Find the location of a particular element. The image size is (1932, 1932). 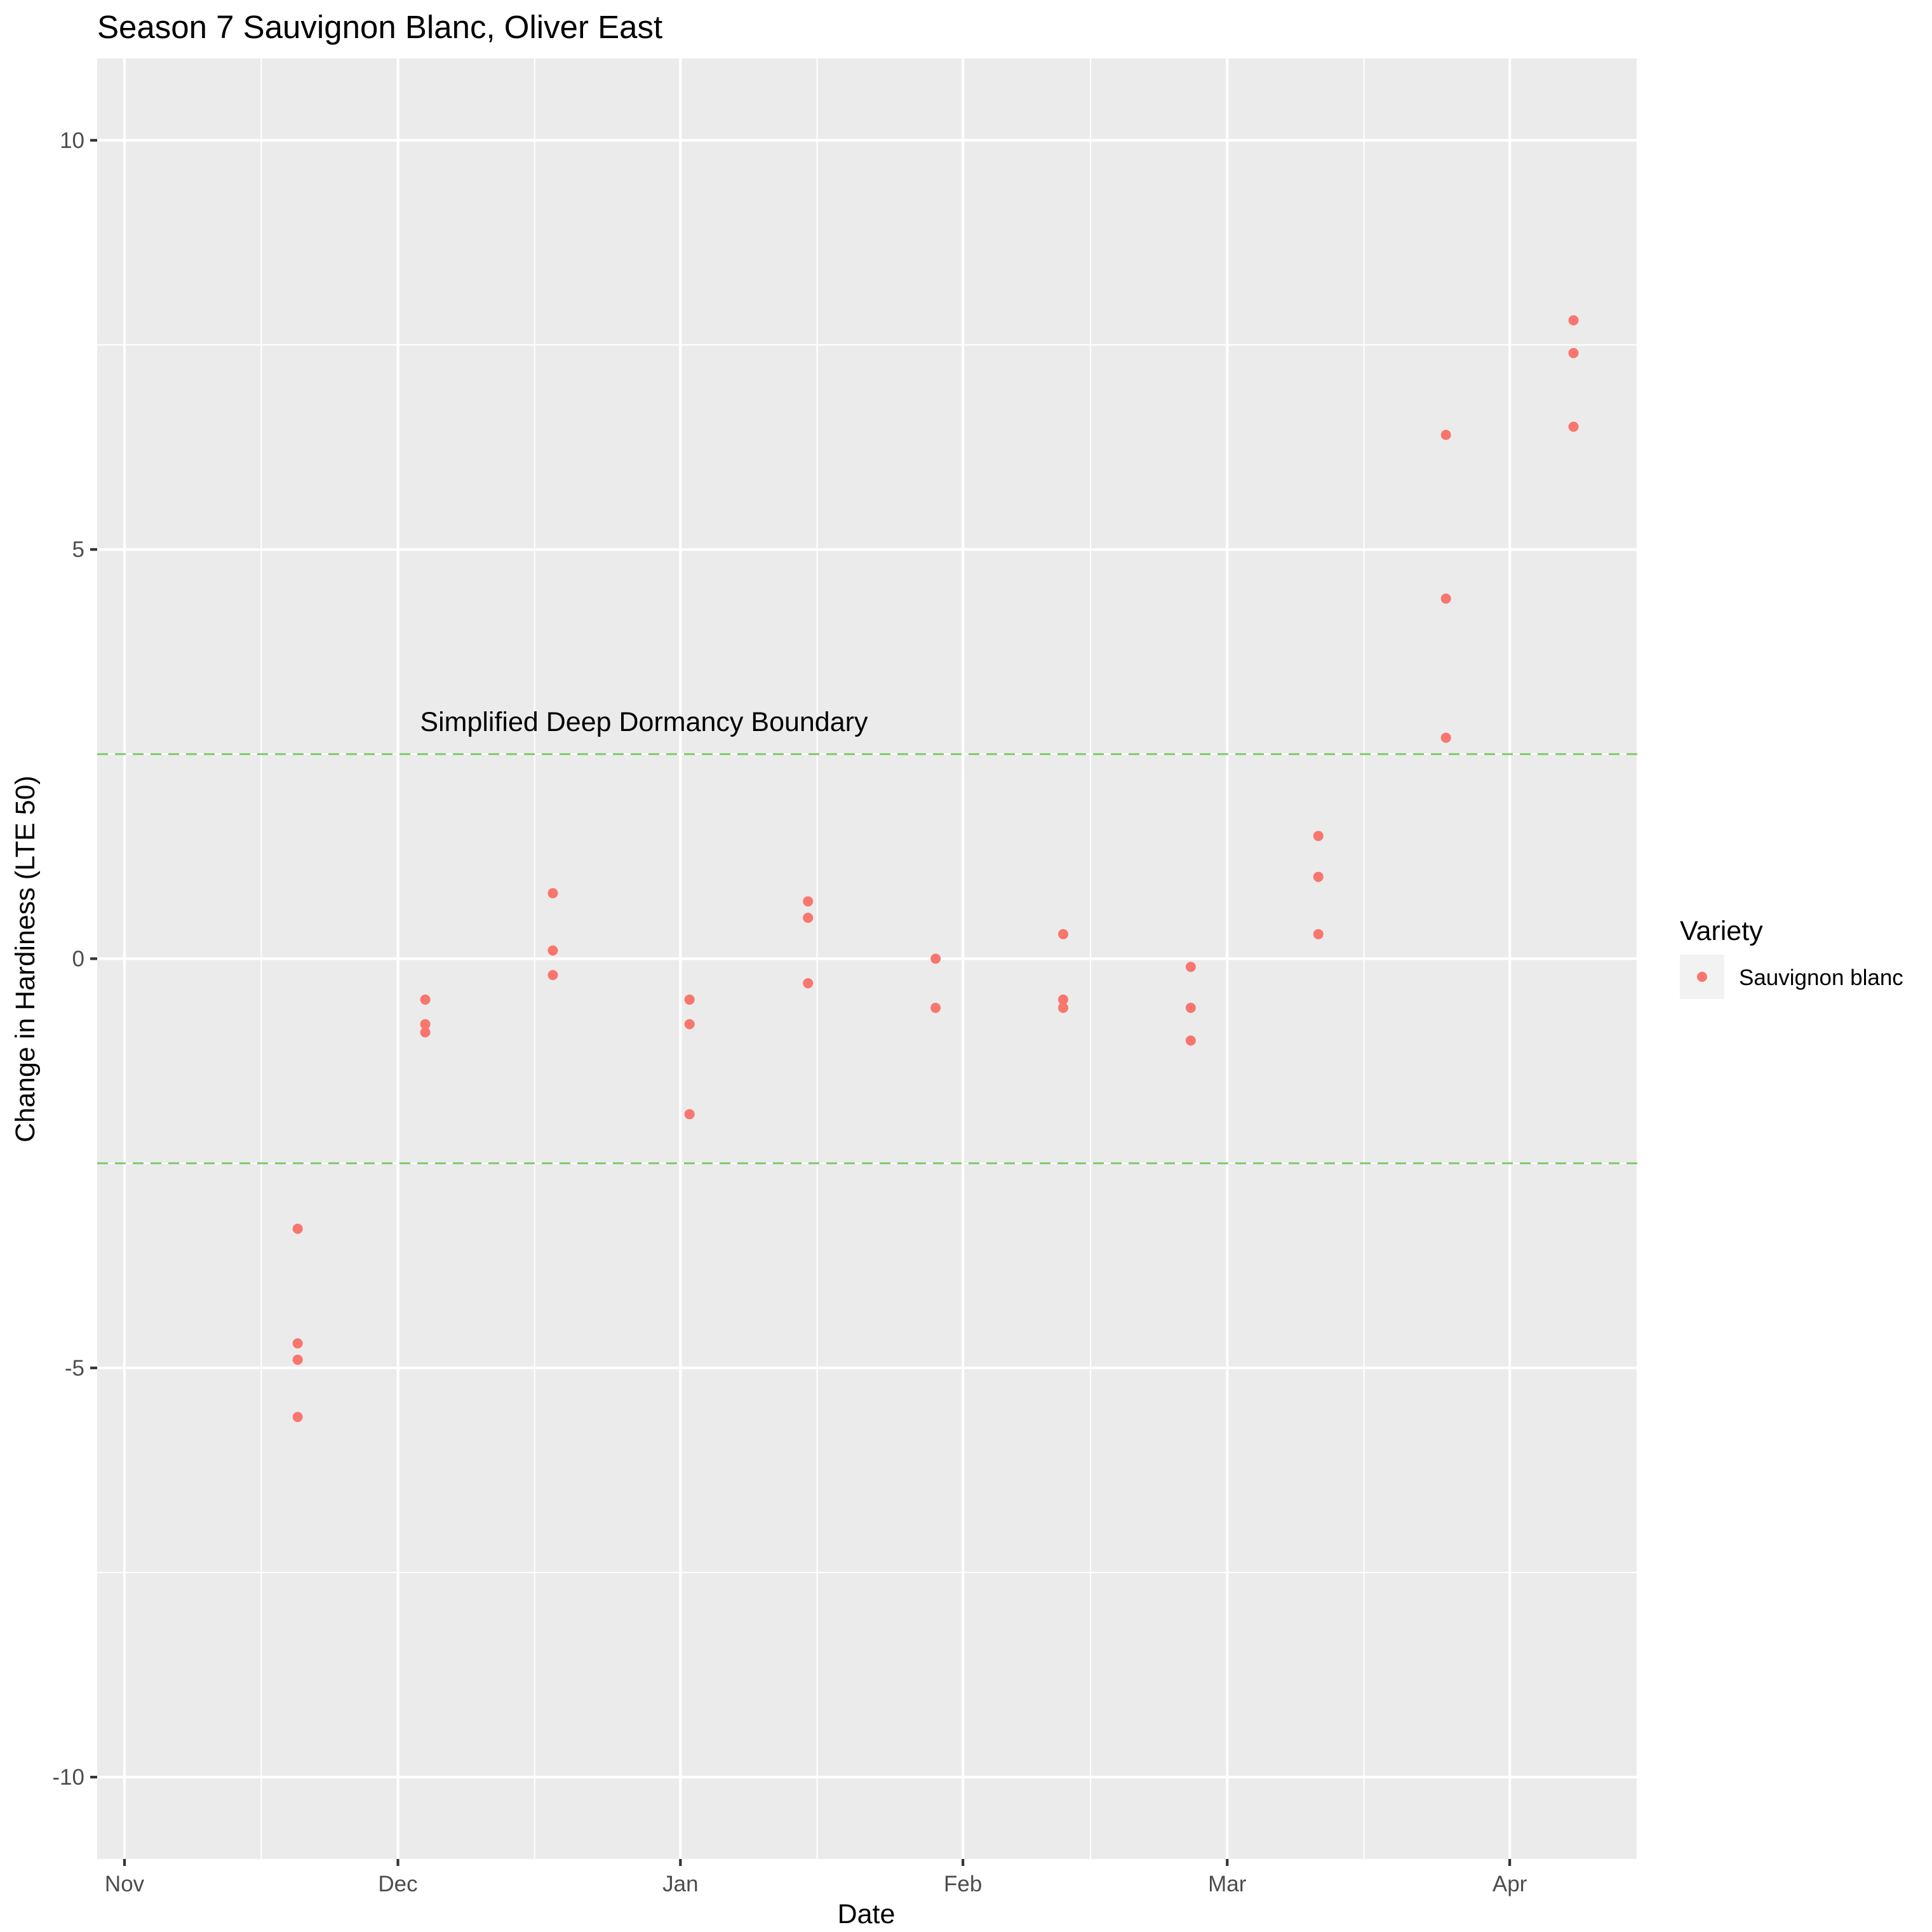

x-tick-label: Dec is located at coordinates (397, 1884).